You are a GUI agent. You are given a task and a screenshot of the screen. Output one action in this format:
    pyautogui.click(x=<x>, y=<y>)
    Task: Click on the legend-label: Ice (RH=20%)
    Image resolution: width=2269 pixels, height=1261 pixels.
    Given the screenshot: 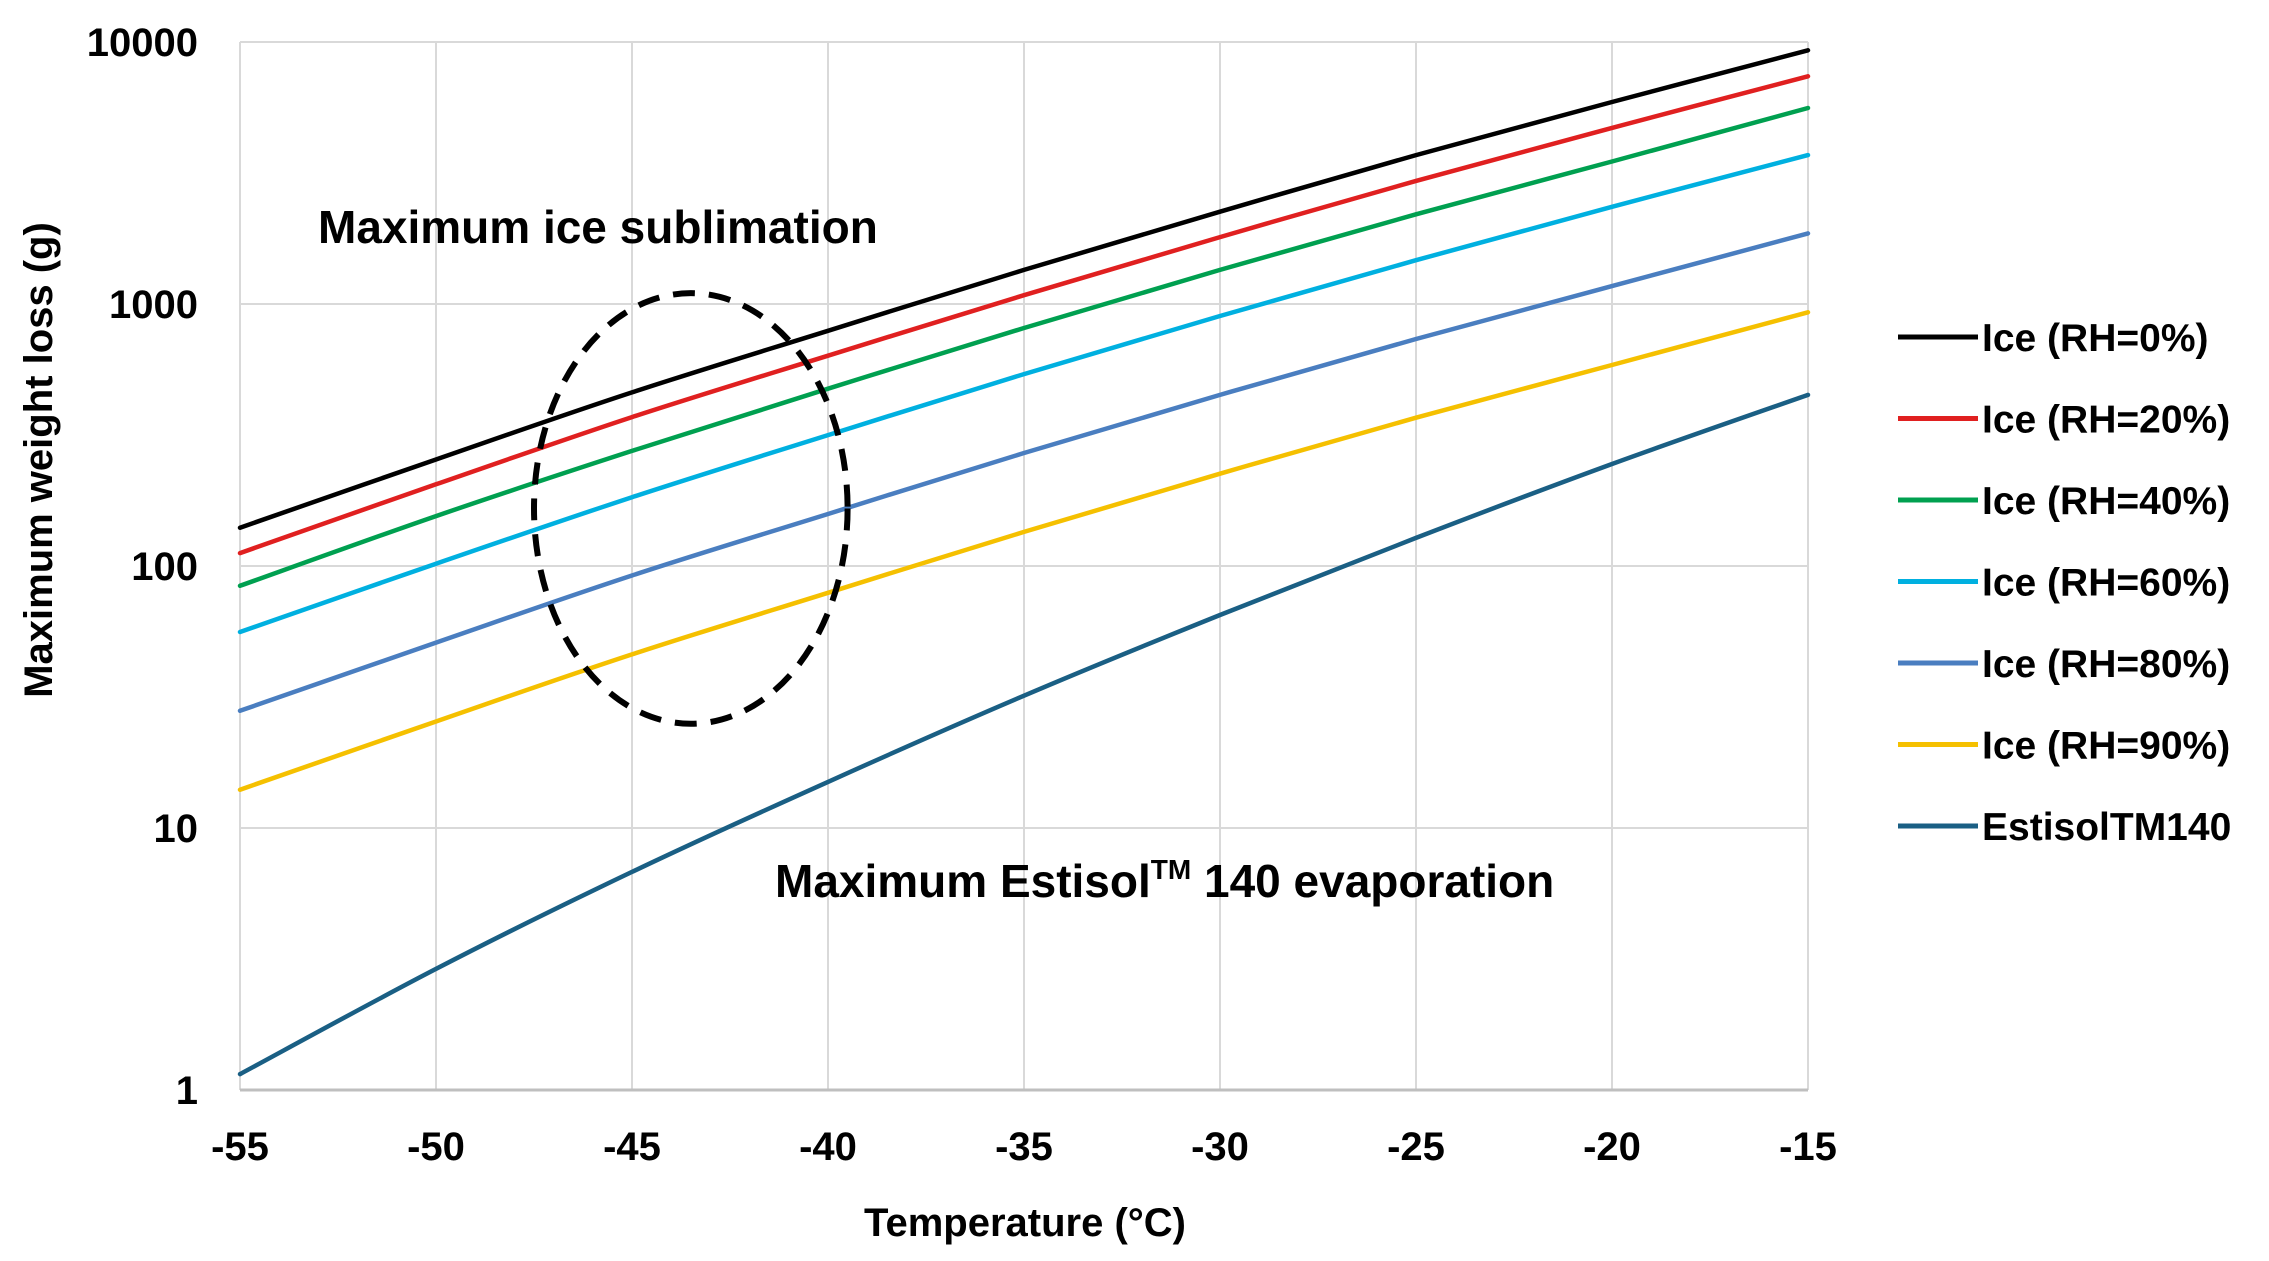 What is the action you would take?
    pyautogui.click(x=2106, y=420)
    